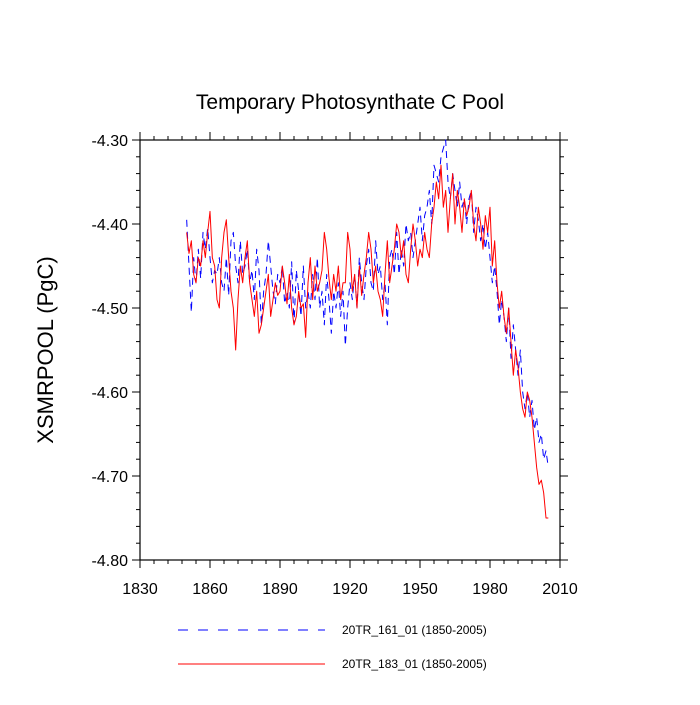 The image size is (700, 705). Describe the element at coordinates (140, 589) in the screenshot. I see `x-tick-label: 1830` at that location.